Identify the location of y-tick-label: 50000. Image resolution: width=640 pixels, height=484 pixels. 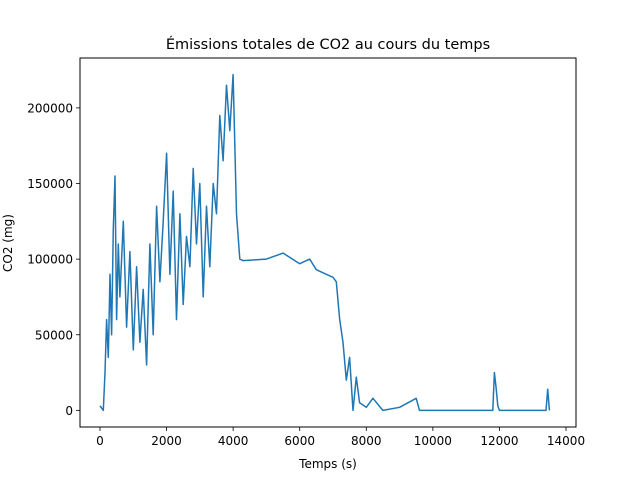
(54, 335).